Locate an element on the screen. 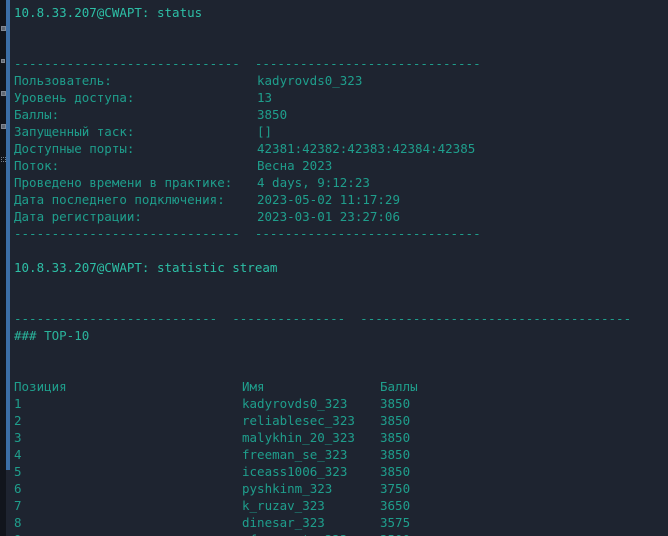 This screenshot has height=536, width=668. accent-bar is located at coordinates (8, 235).